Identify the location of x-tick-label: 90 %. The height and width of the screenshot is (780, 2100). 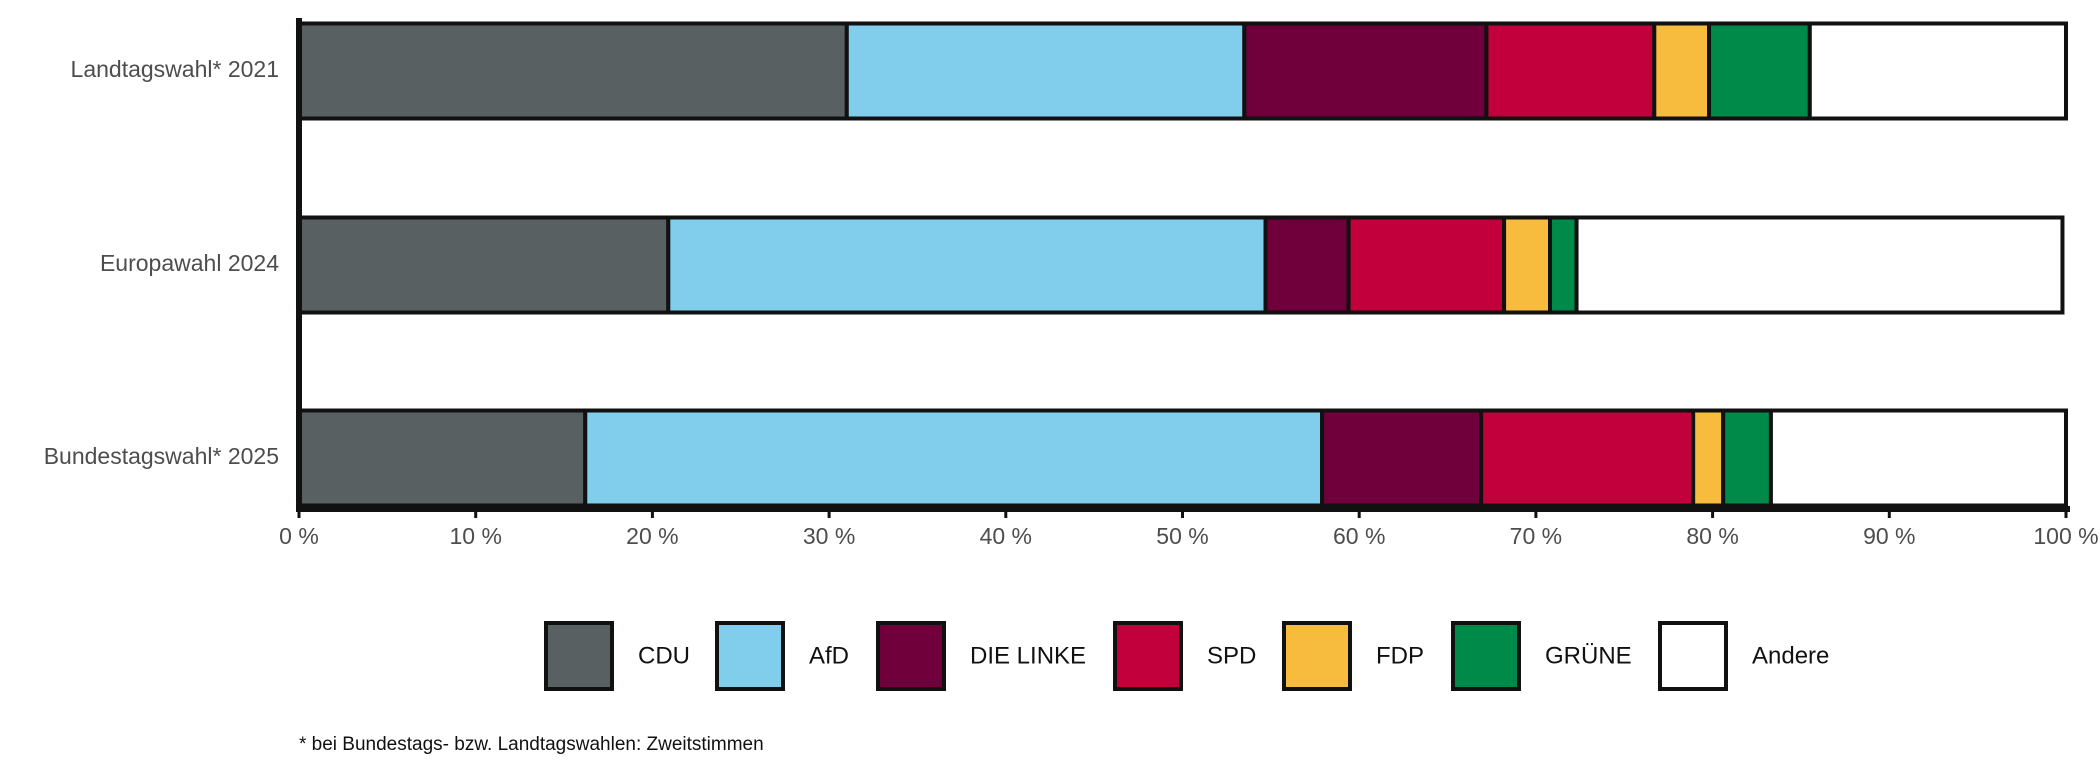
(1889, 536).